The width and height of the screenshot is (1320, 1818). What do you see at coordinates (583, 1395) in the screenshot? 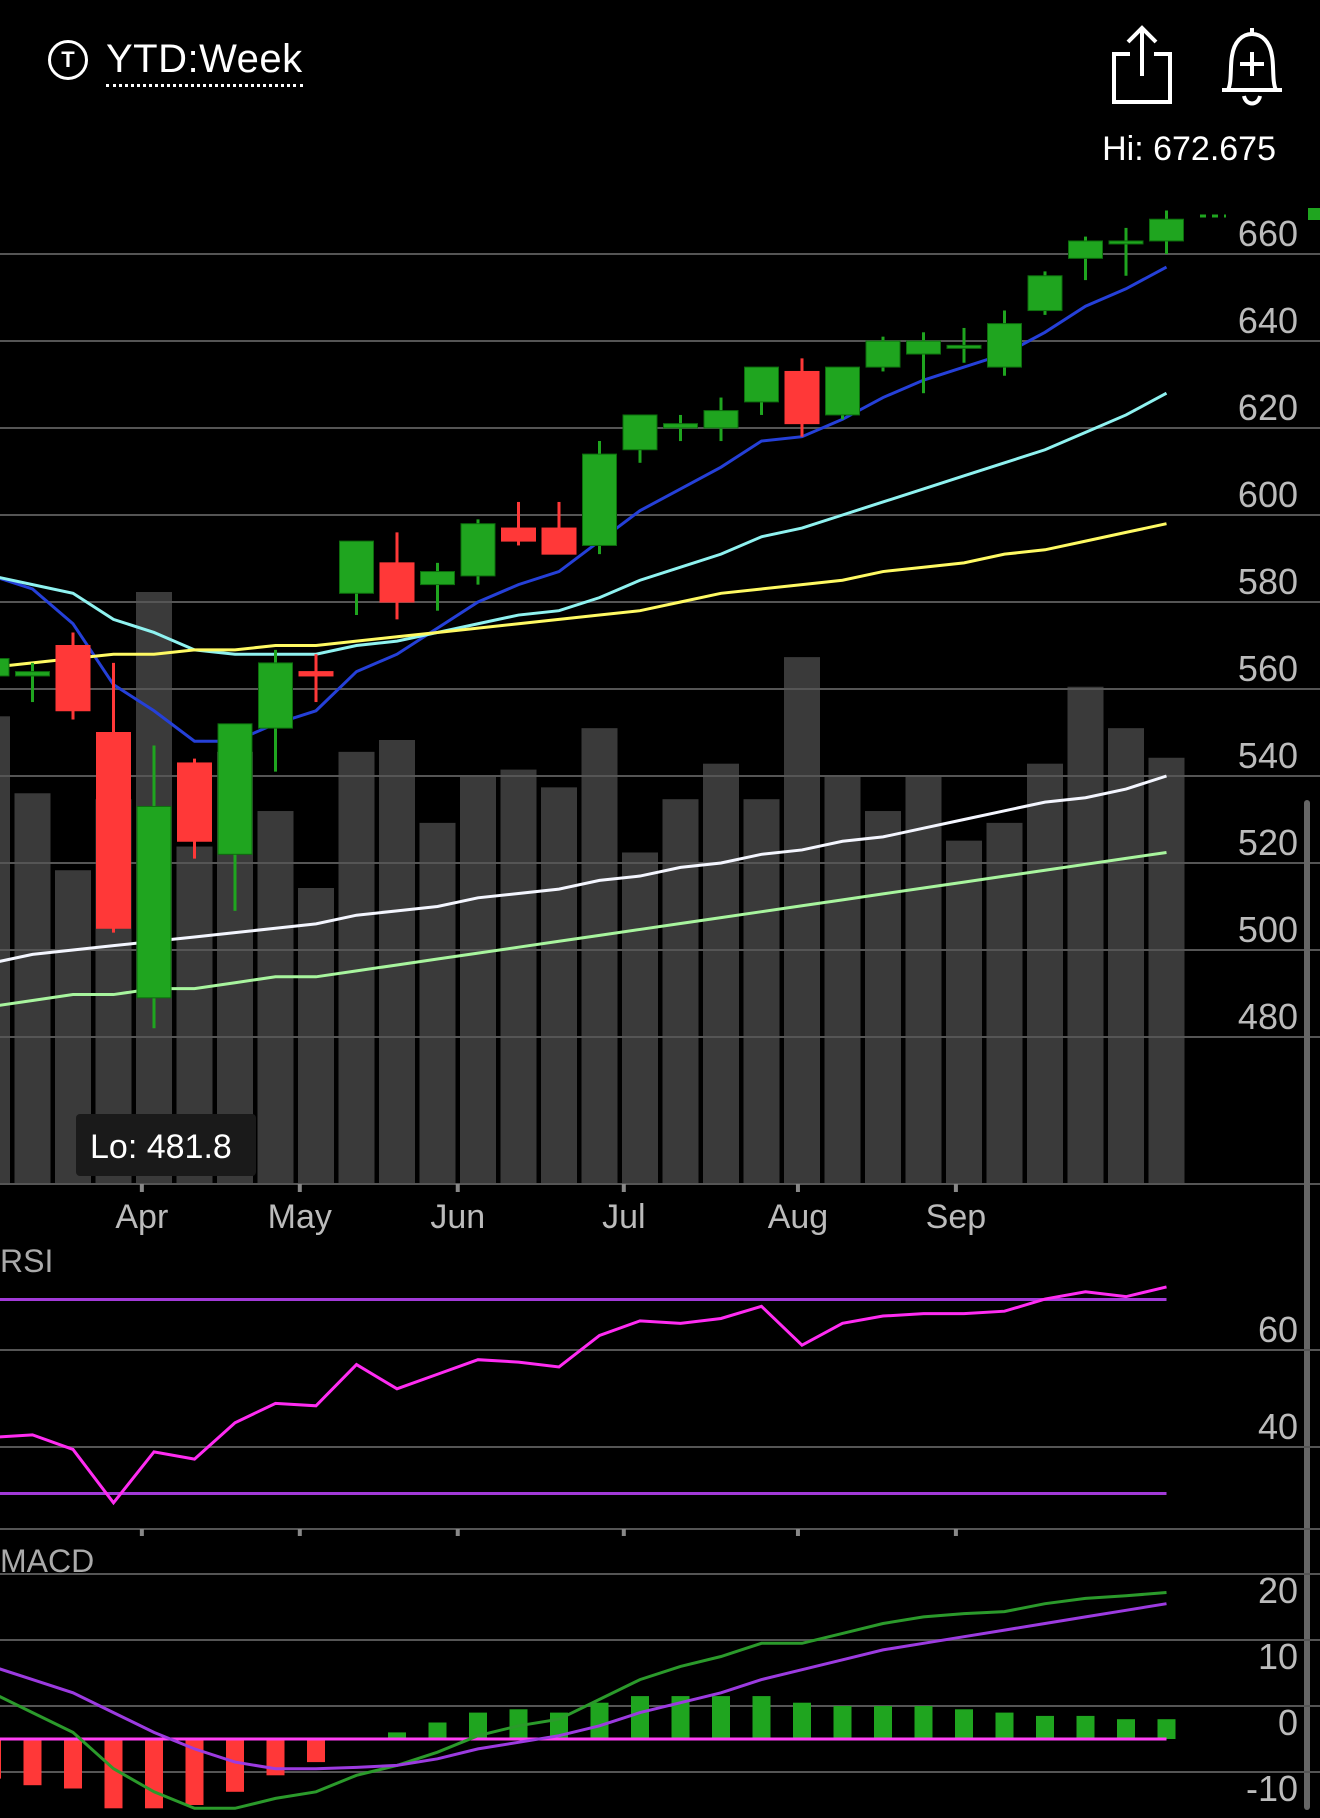
I see `rsi-line` at bounding box center [583, 1395].